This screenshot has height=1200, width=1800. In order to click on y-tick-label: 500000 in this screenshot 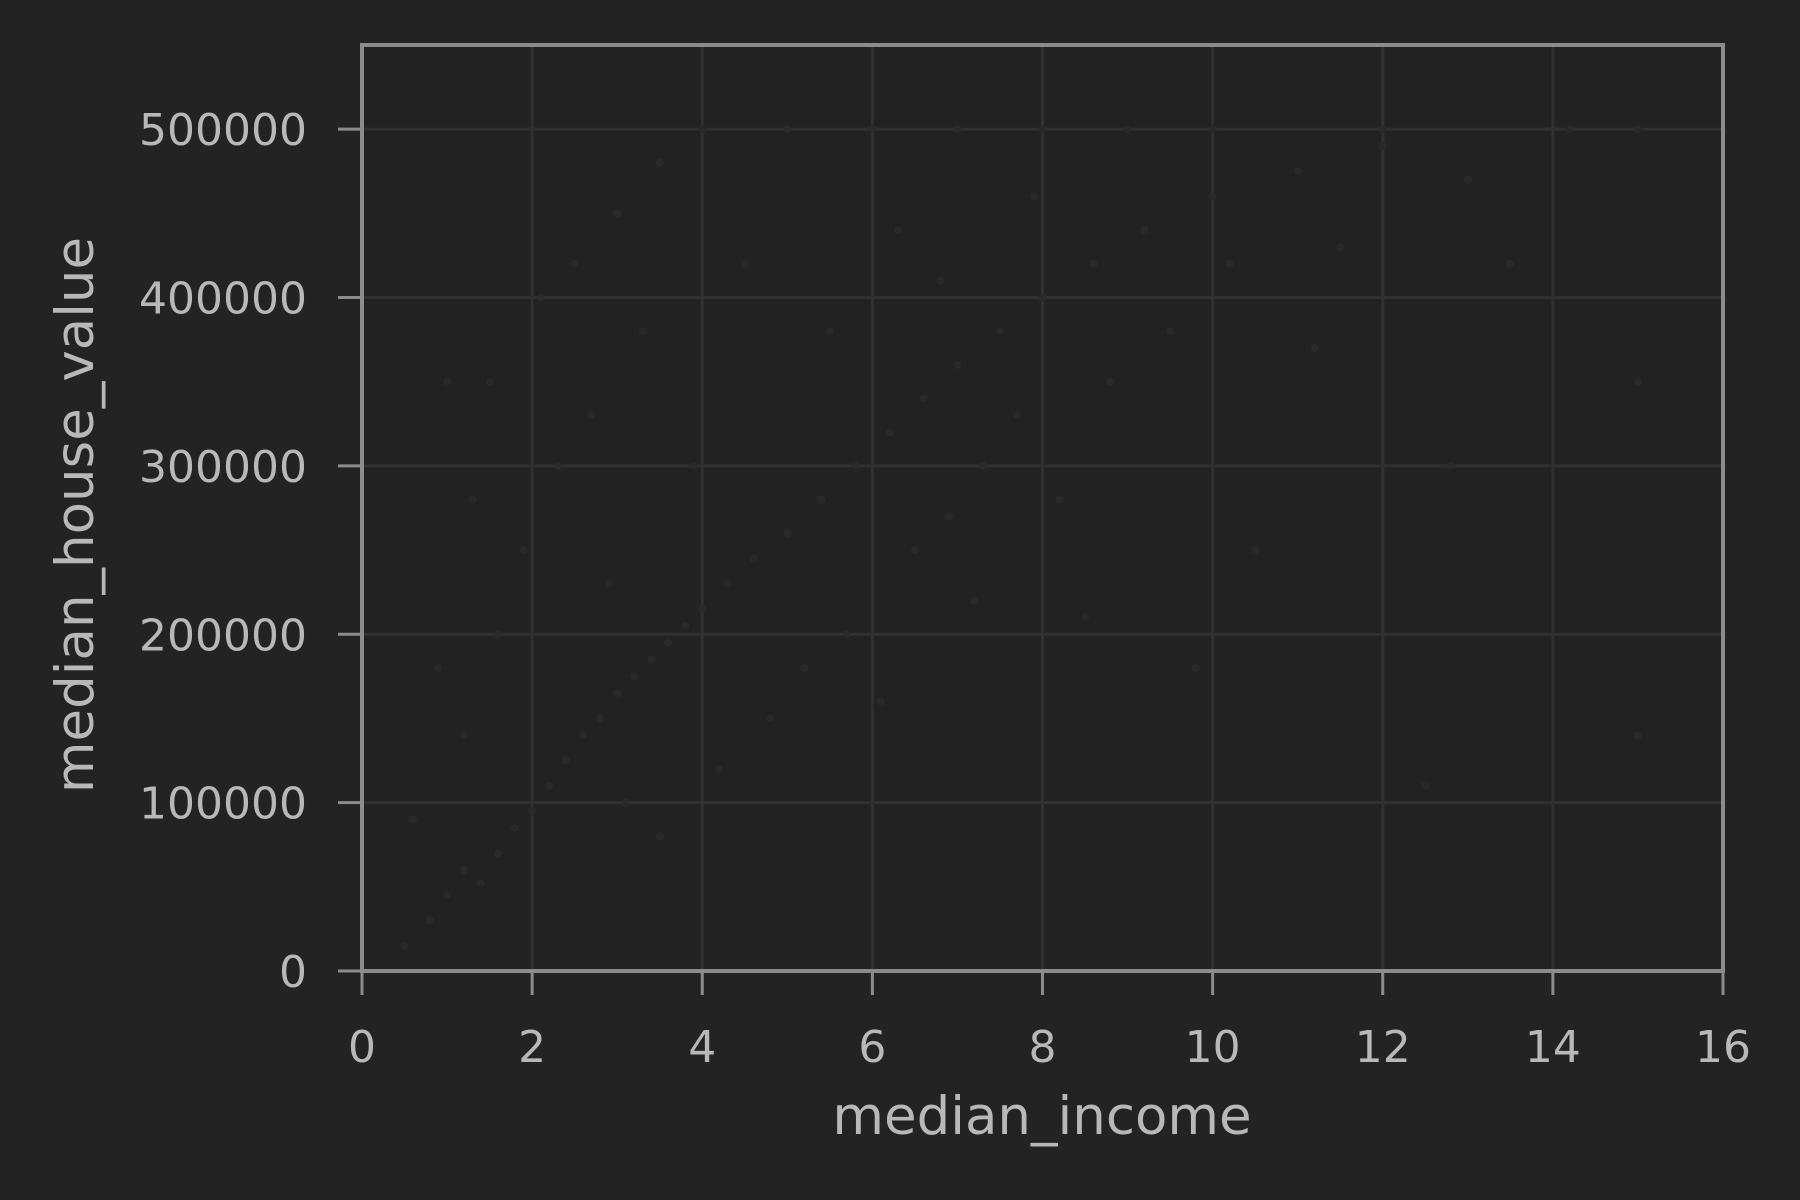, I will do `click(223, 130)`.